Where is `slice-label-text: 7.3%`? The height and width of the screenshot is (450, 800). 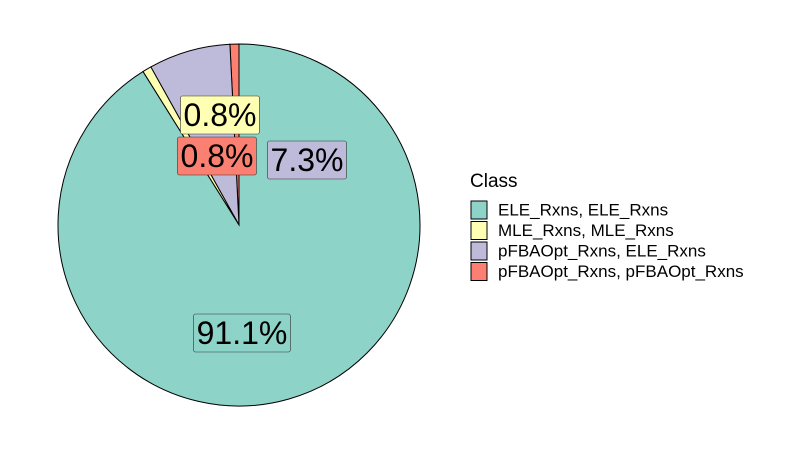 slice-label-text: 7.3% is located at coordinates (307, 160).